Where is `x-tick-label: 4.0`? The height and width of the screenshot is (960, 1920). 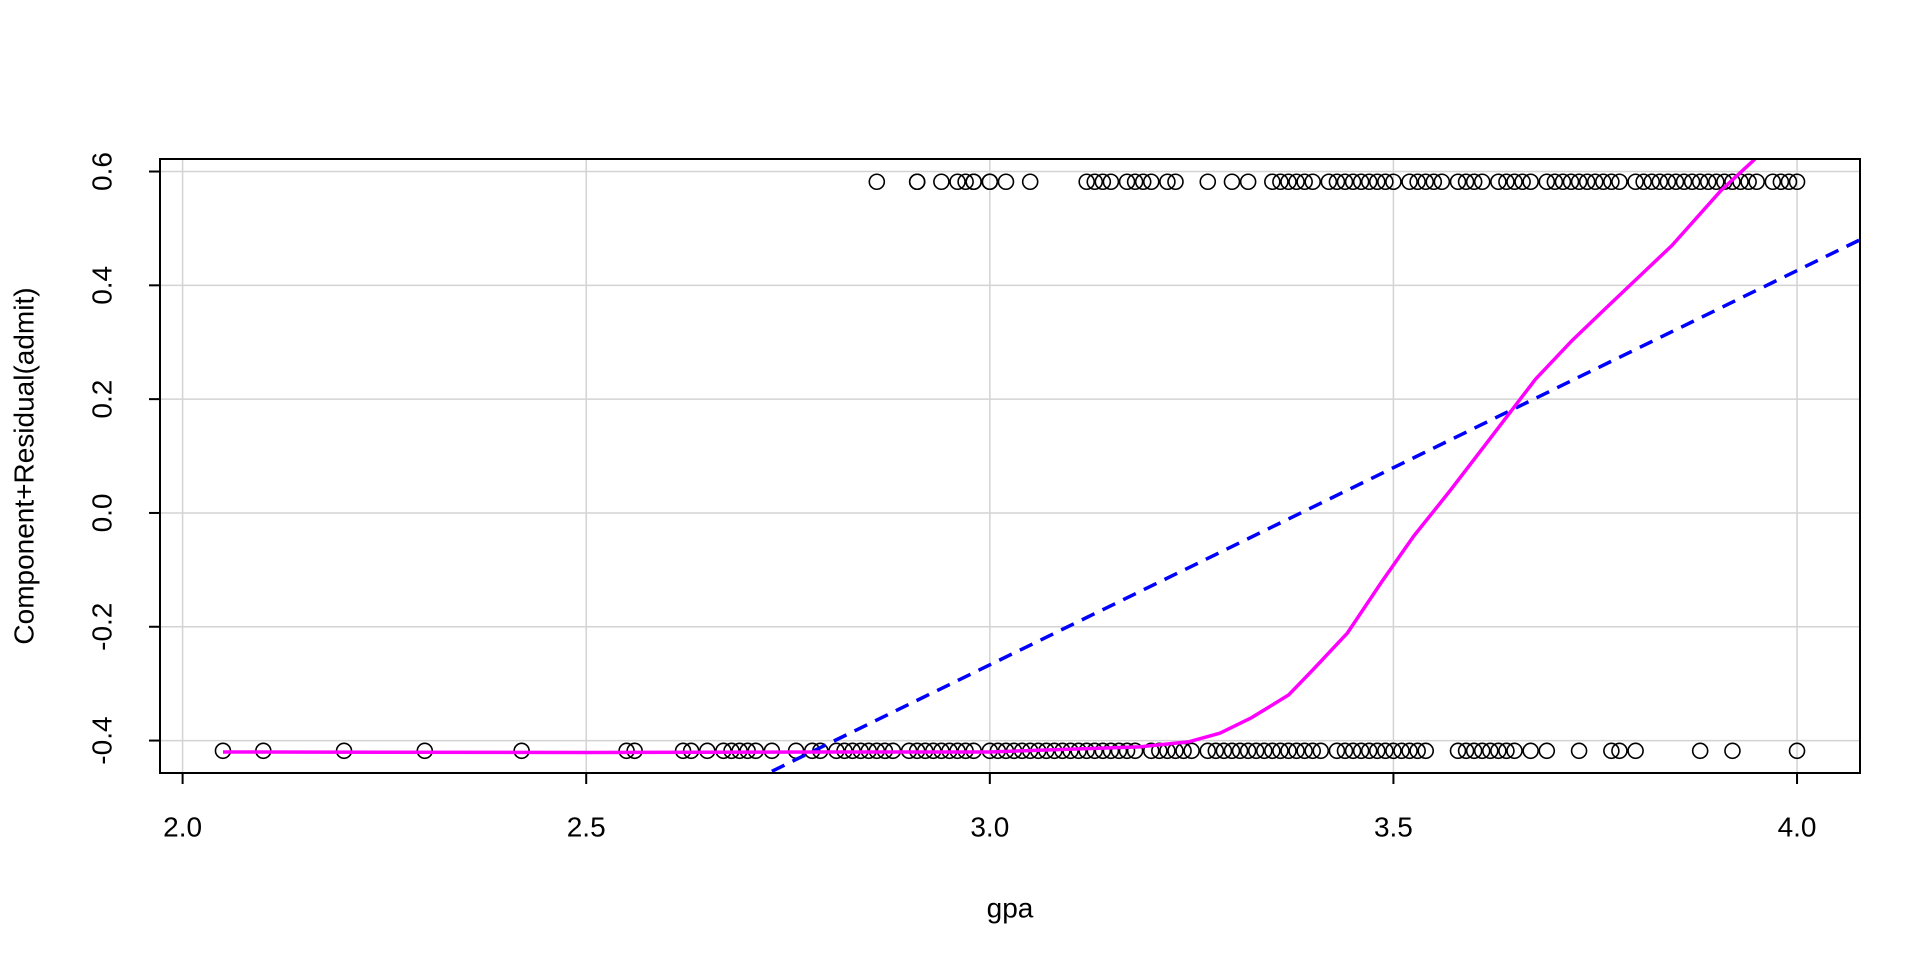
x-tick-label: 4.0 is located at coordinates (1797, 826).